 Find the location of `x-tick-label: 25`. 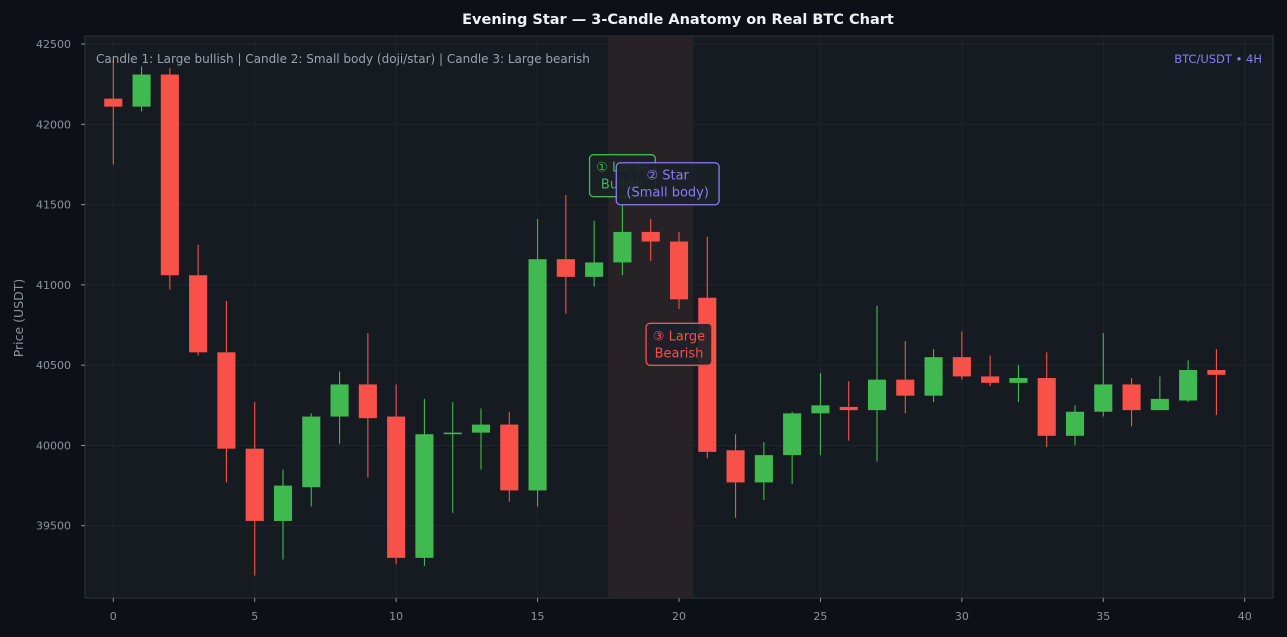

x-tick-label: 25 is located at coordinates (820, 616).